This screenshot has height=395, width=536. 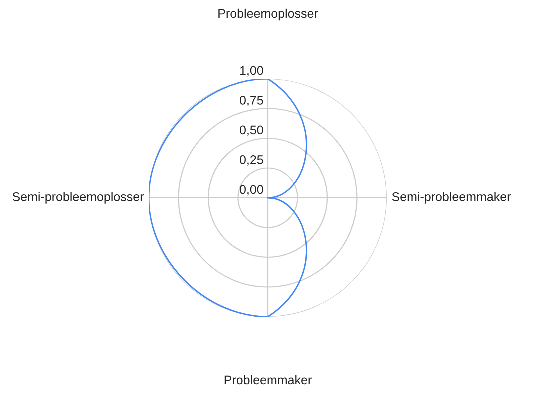 What do you see at coordinates (452, 198) in the screenshot?
I see `spoke-label: Semi-probleemmaker` at bounding box center [452, 198].